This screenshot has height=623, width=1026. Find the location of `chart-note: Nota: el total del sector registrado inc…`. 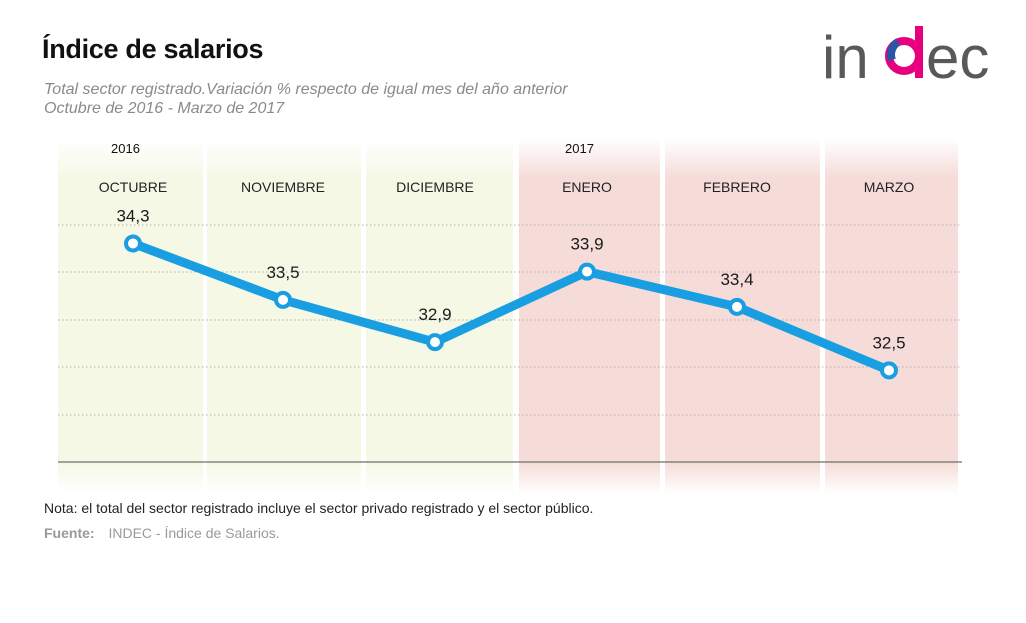

chart-note: Nota: el total del sector registrado inc… is located at coordinates (319, 508).